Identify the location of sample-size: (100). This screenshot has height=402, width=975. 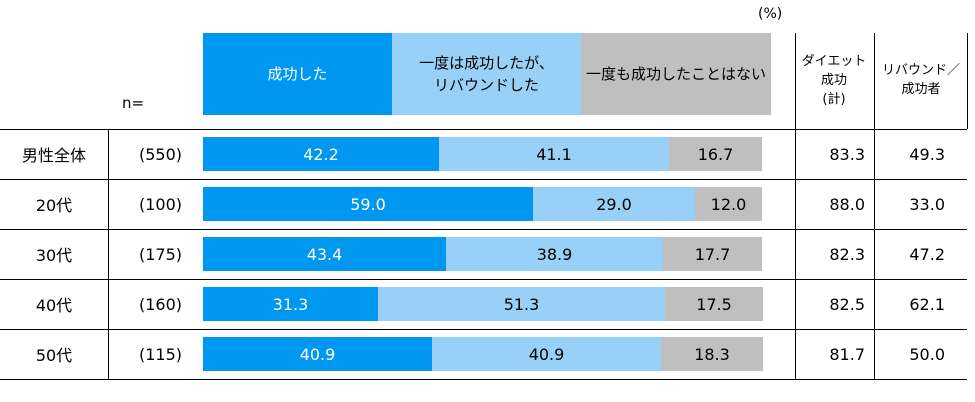
(160, 204).